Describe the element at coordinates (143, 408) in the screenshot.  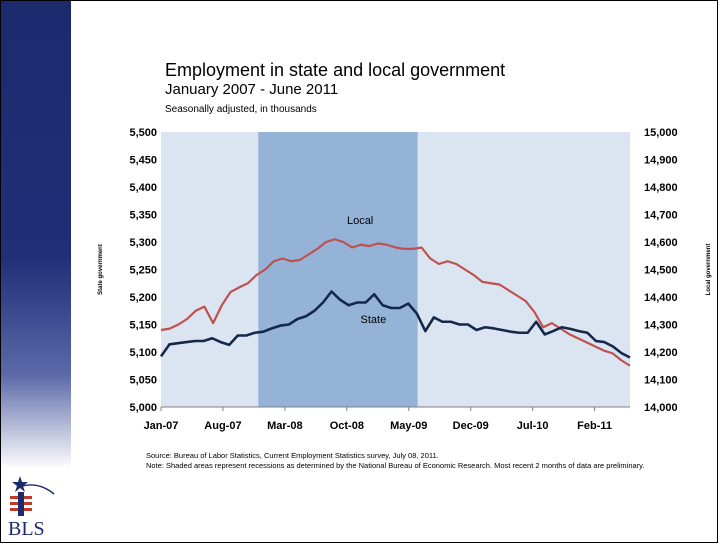
I see `y-left-tick-label: 5,000` at that location.